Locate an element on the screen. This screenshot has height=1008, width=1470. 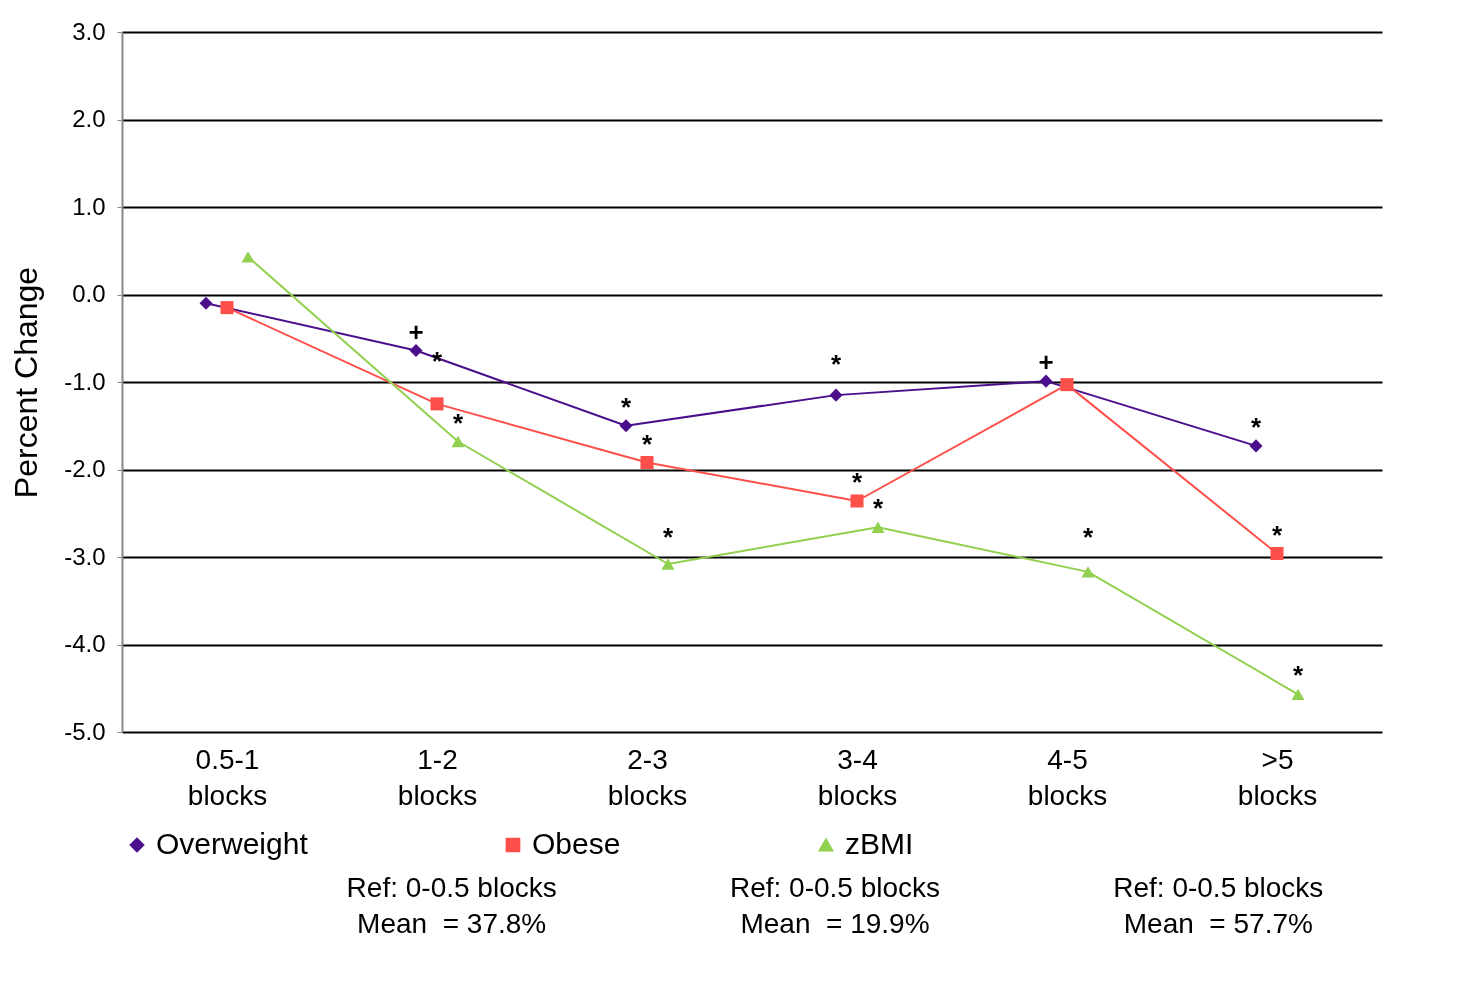
y-axis-title: Percent Change is located at coordinates (26, 382).